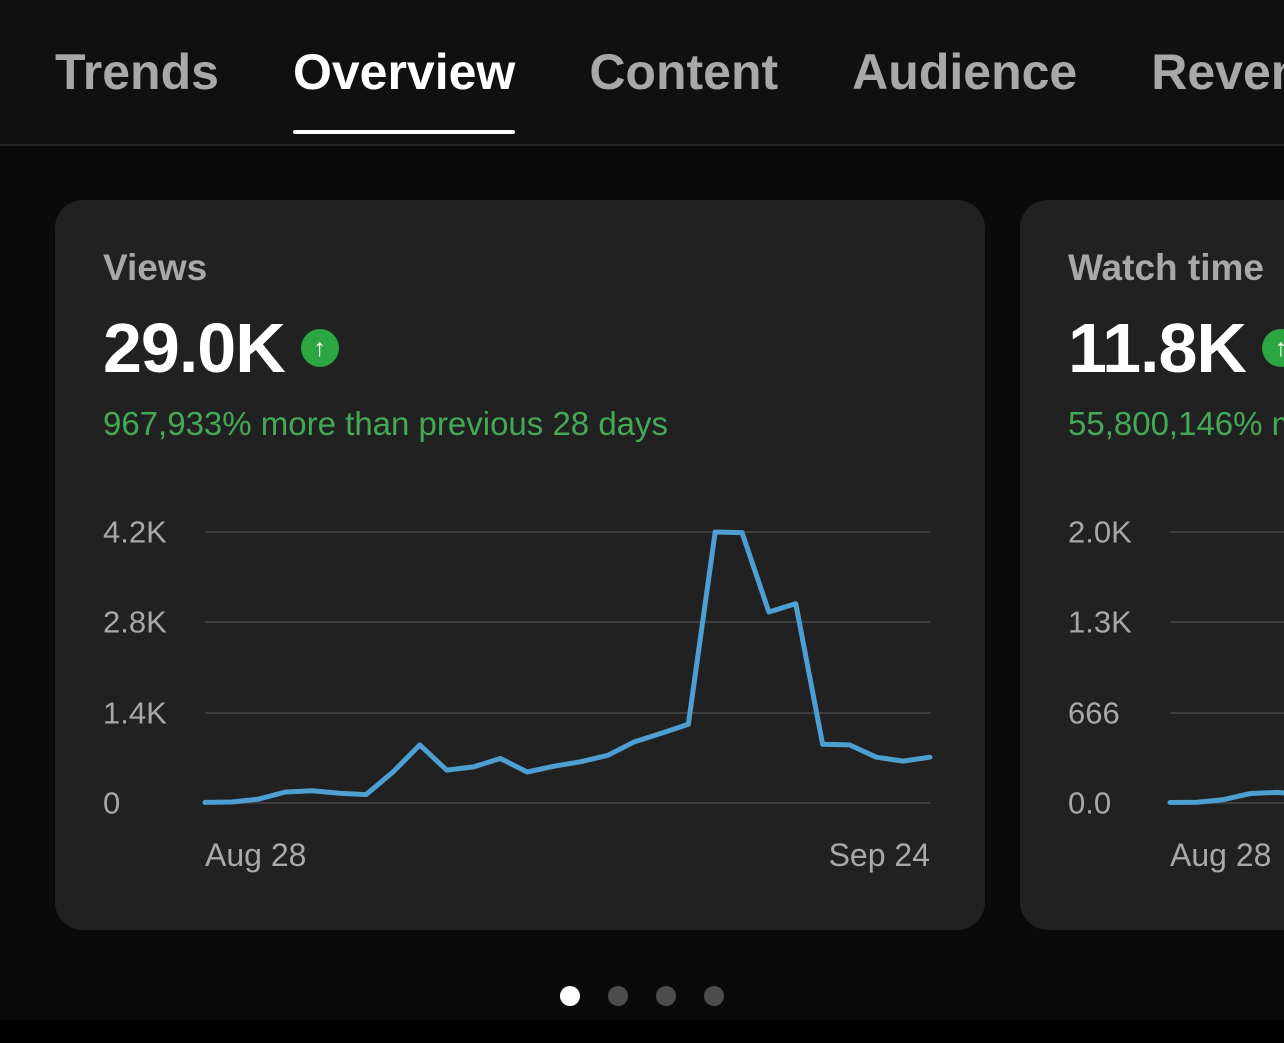  I want to click on y-tick-label: 2.0K, so click(1100, 532).